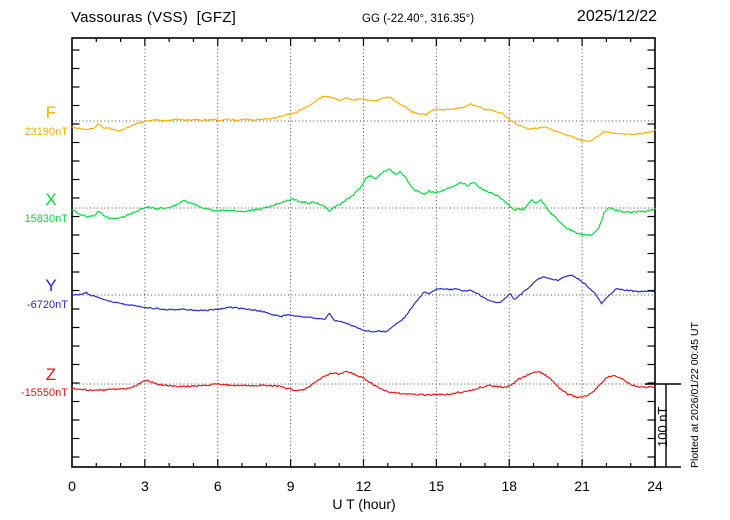 This screenshot has width=730, height=520. Describe the element at coordinates (46, 219) in the screenshot. I see `channel-baseline-x: 15830nT` at that location.